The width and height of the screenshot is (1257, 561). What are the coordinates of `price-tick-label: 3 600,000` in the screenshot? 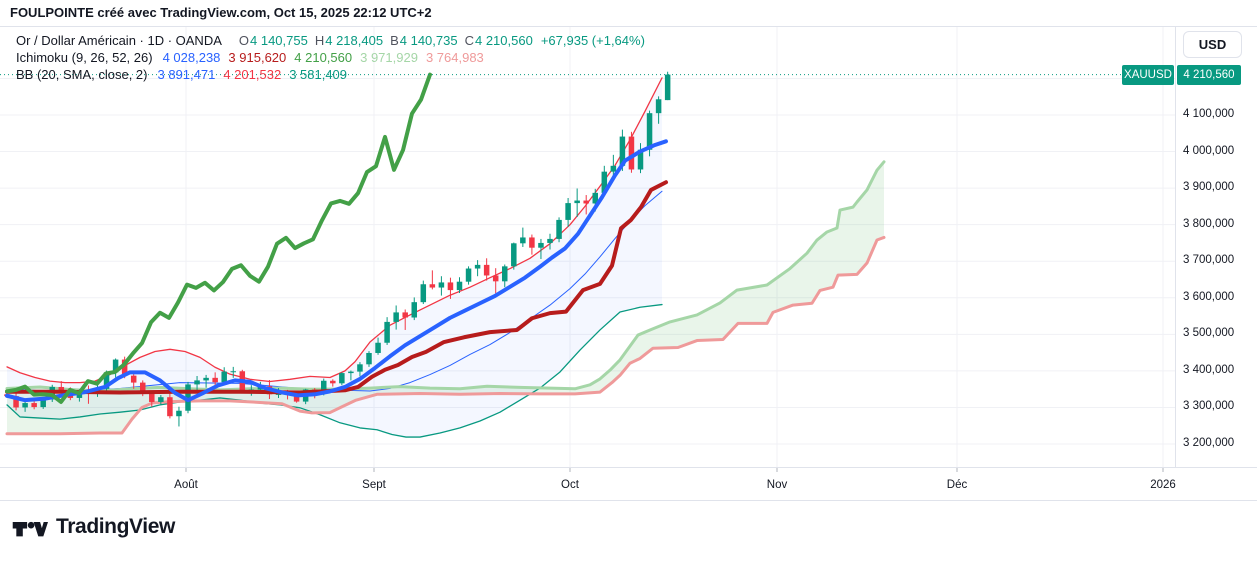 It's located at (1209, 296).